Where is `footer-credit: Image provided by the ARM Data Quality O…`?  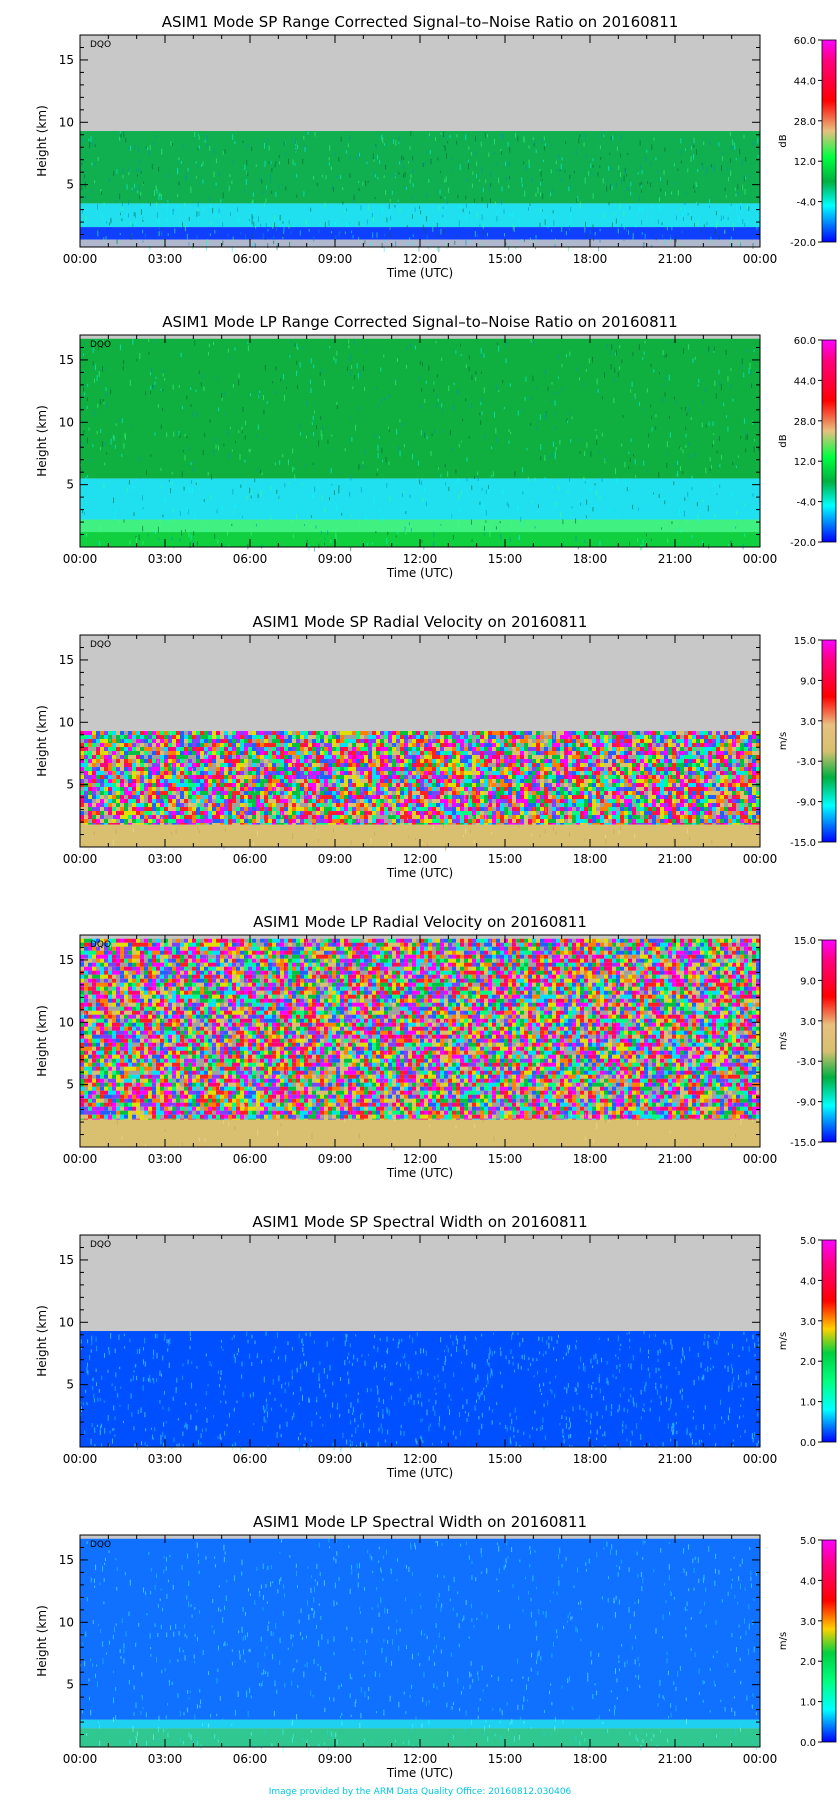 footer-credit: Image provided by the ARM Data Quality O… is located at coordinates (420, 1792).